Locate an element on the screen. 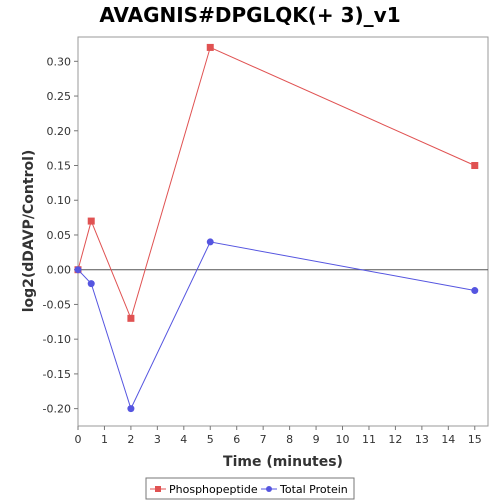 Image resolution: width=500 pixels, height=500 pixels. legend-box is located at coordinates (250, 488).